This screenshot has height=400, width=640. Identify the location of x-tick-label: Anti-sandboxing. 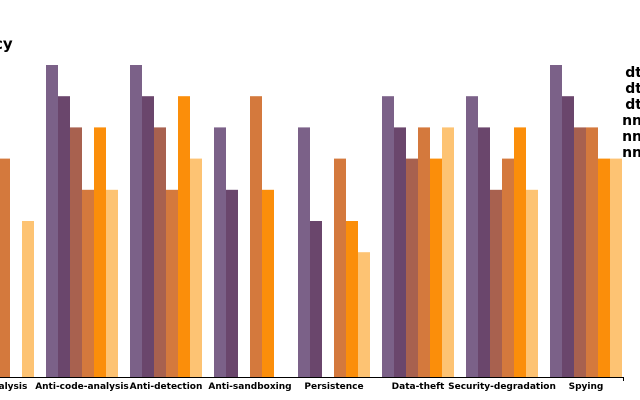
(249, 387).